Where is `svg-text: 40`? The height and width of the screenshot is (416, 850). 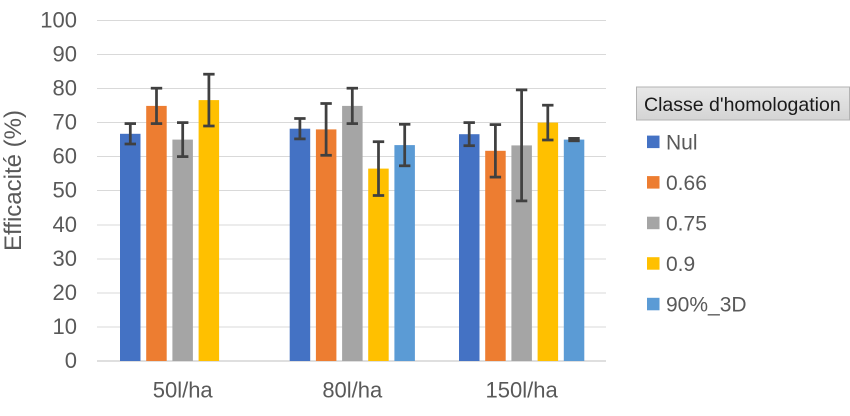
svg-text: 40 is located at coordinates (65, 224).